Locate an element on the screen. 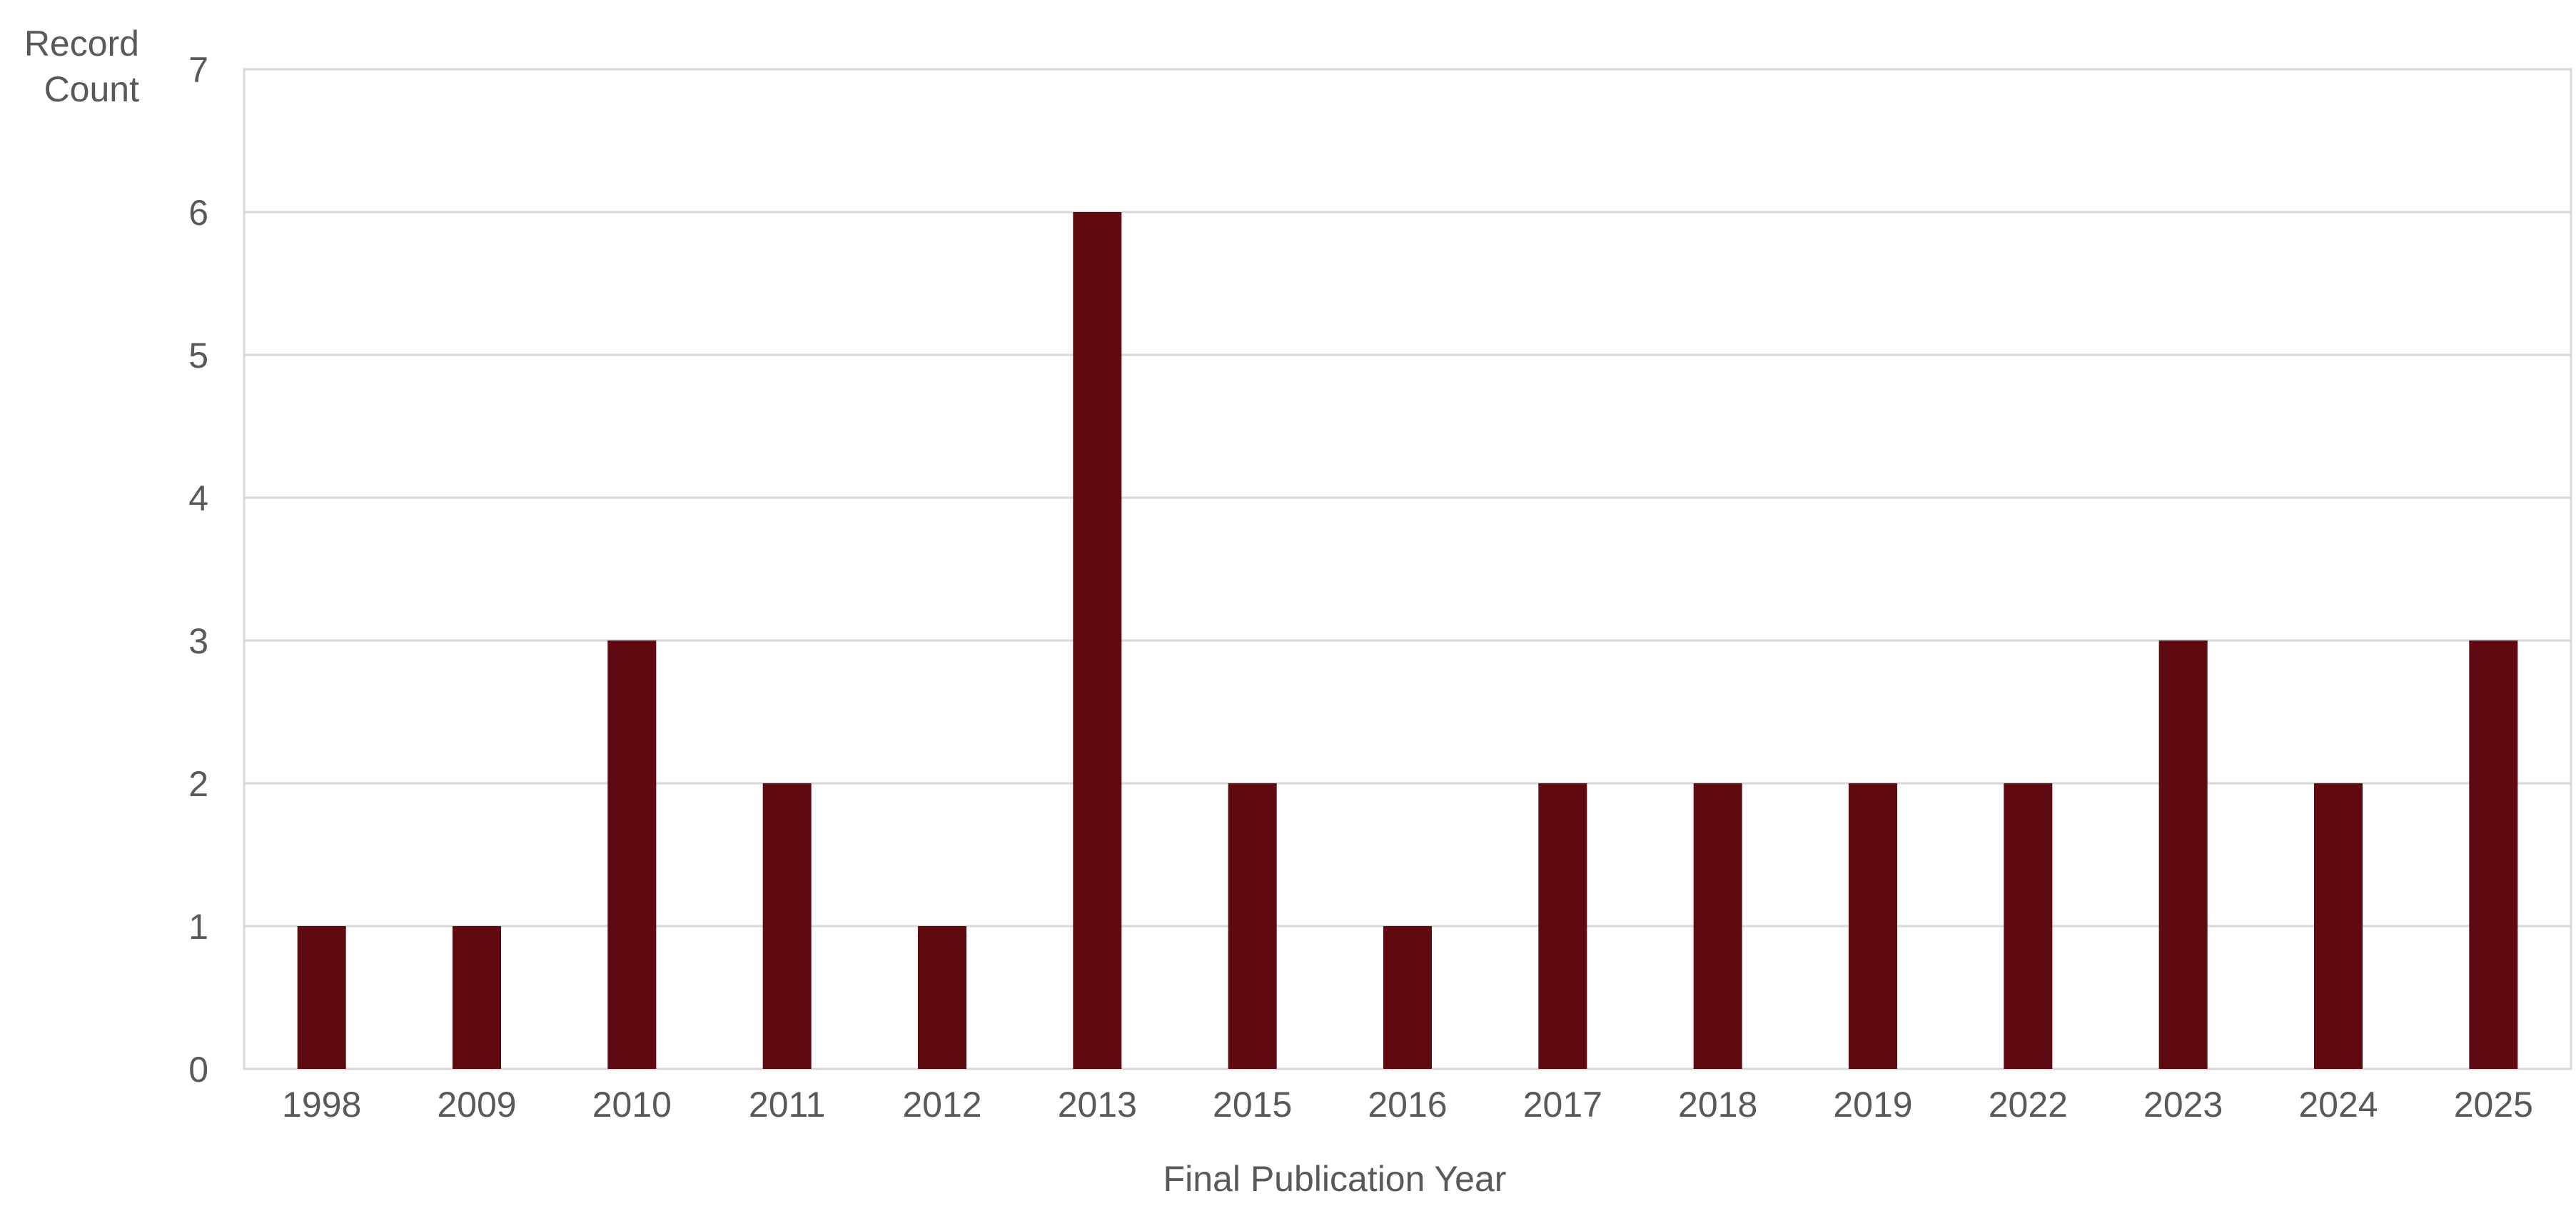 The width and height of the screenshot is (2576, 1206). y-tick-label: 0 is located at coordinates (198, 1070).